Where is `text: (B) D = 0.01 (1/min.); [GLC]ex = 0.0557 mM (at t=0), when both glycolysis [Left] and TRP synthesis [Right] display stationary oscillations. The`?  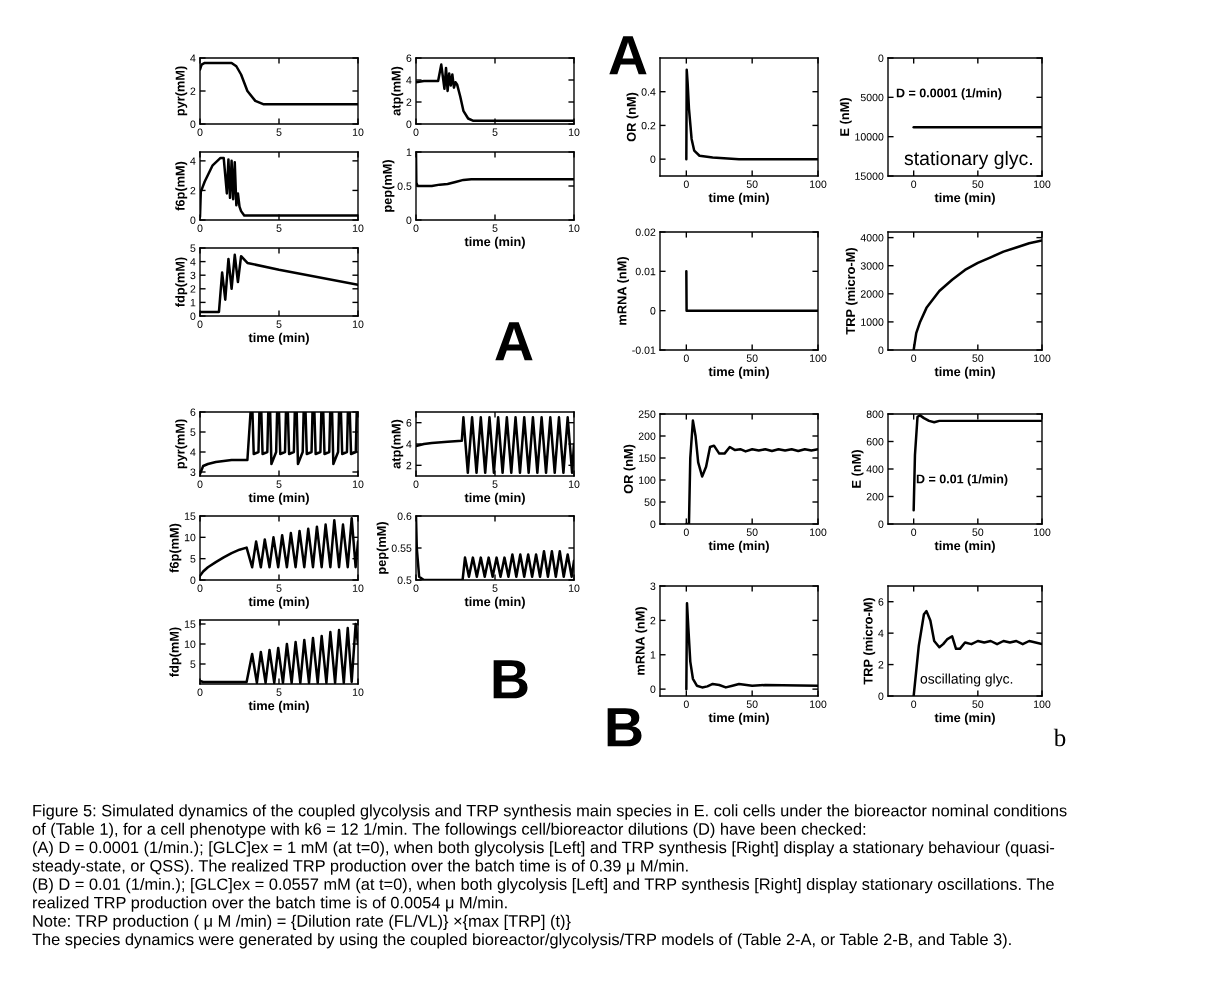
text: (B) D = 0.01 (1/min.); [GLC]ex = 0.0557 mM (at t=0), when both glycolysis [Left] and TRP synthesis [Right] display stationary oscillations. The is located at coordinates (543, 885).